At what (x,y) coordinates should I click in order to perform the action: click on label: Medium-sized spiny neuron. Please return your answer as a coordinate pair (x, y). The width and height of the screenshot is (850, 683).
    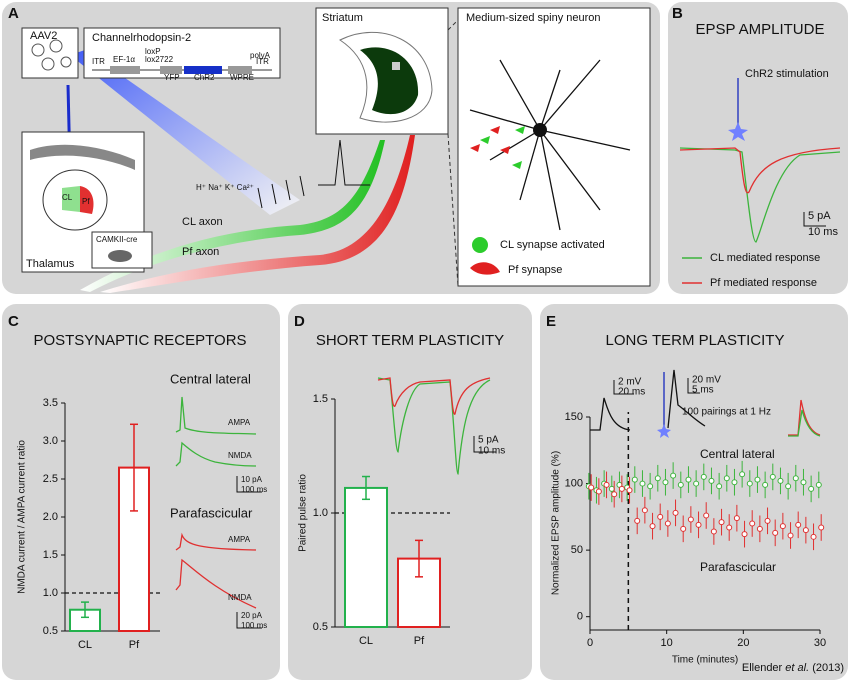
    Looking at the image, I should click on (533, 18).